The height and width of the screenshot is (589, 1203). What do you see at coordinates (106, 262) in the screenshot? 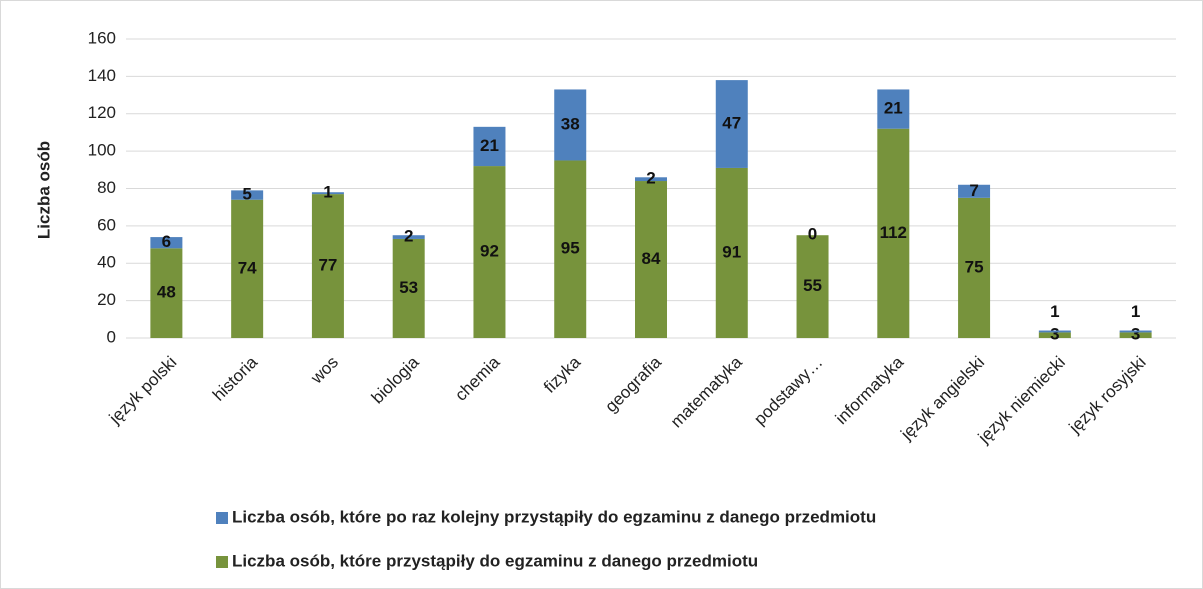
I see `y-tick-label: 40` at bounding box center [106, 262].